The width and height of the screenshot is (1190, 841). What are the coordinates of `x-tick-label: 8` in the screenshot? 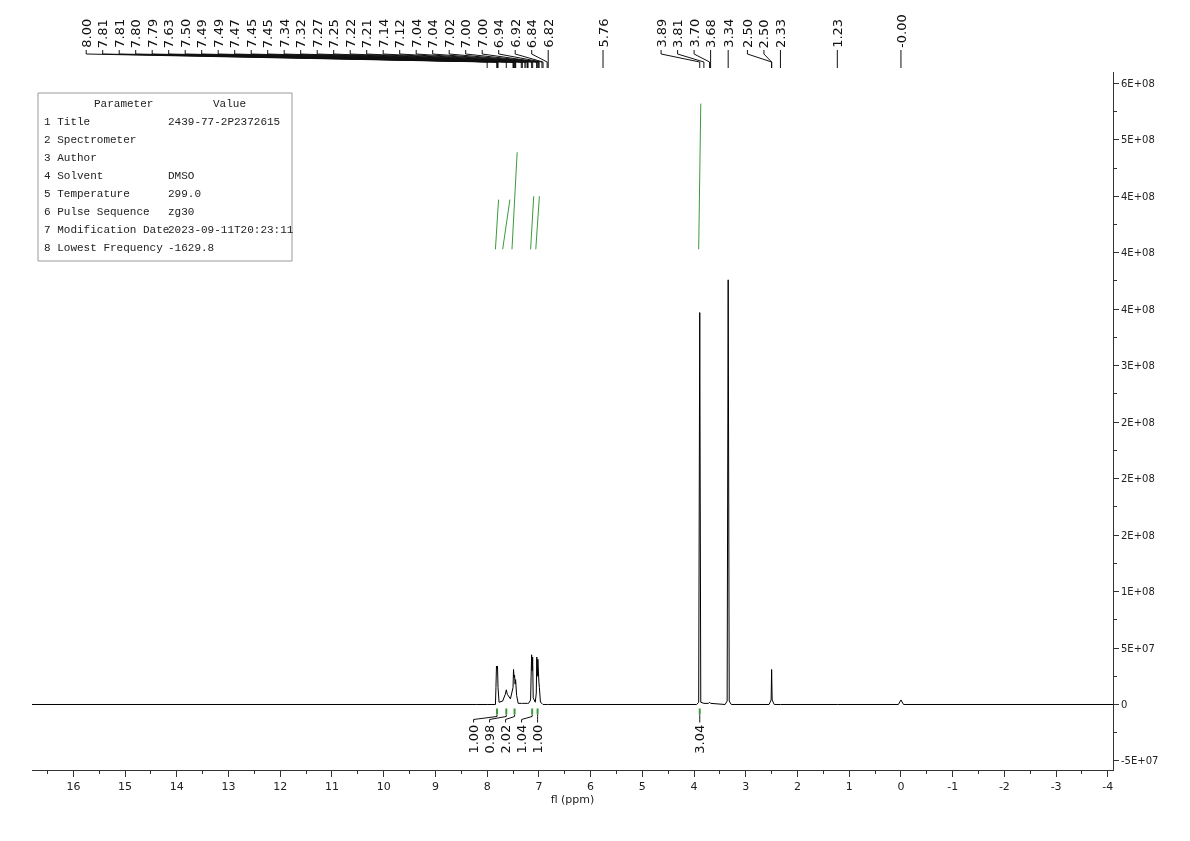 It's located at (487, 787).